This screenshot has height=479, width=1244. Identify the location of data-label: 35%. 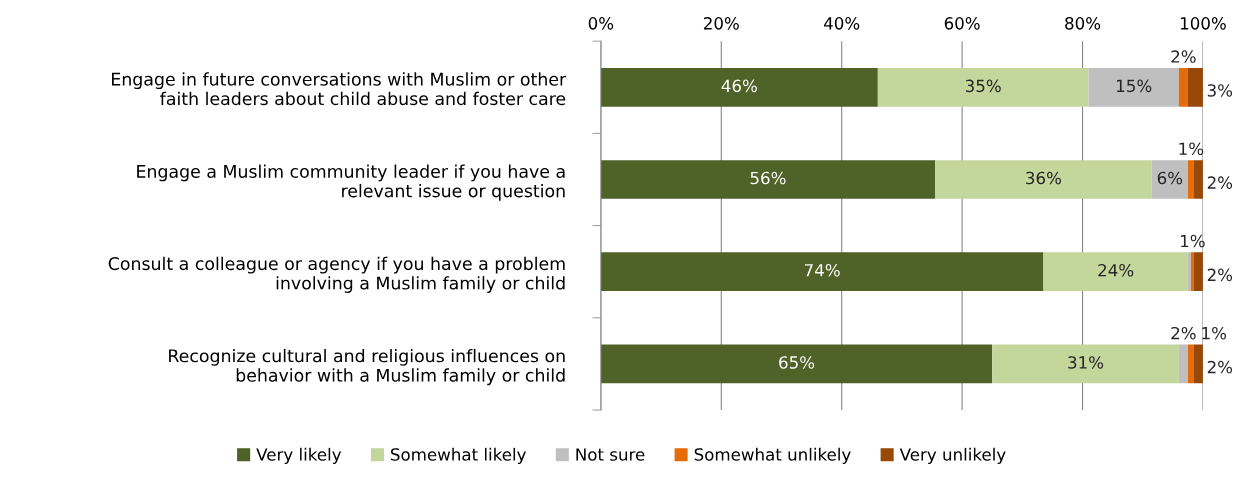
(983, 86).